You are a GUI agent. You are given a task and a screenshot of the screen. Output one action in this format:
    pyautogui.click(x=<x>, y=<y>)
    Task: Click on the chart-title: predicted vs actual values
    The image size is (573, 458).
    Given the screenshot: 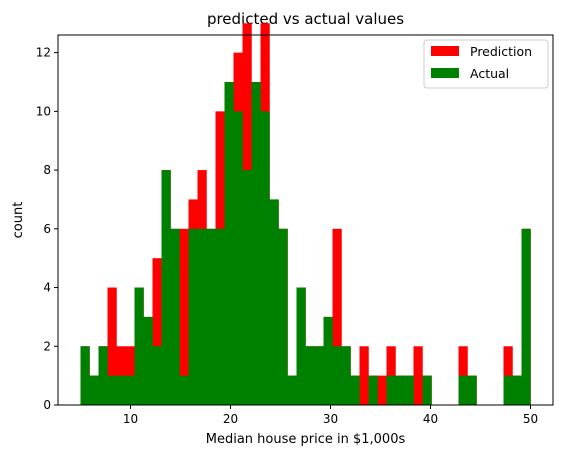 What is the action you would take?
    pyautogui.click(x=305, y=19)
    